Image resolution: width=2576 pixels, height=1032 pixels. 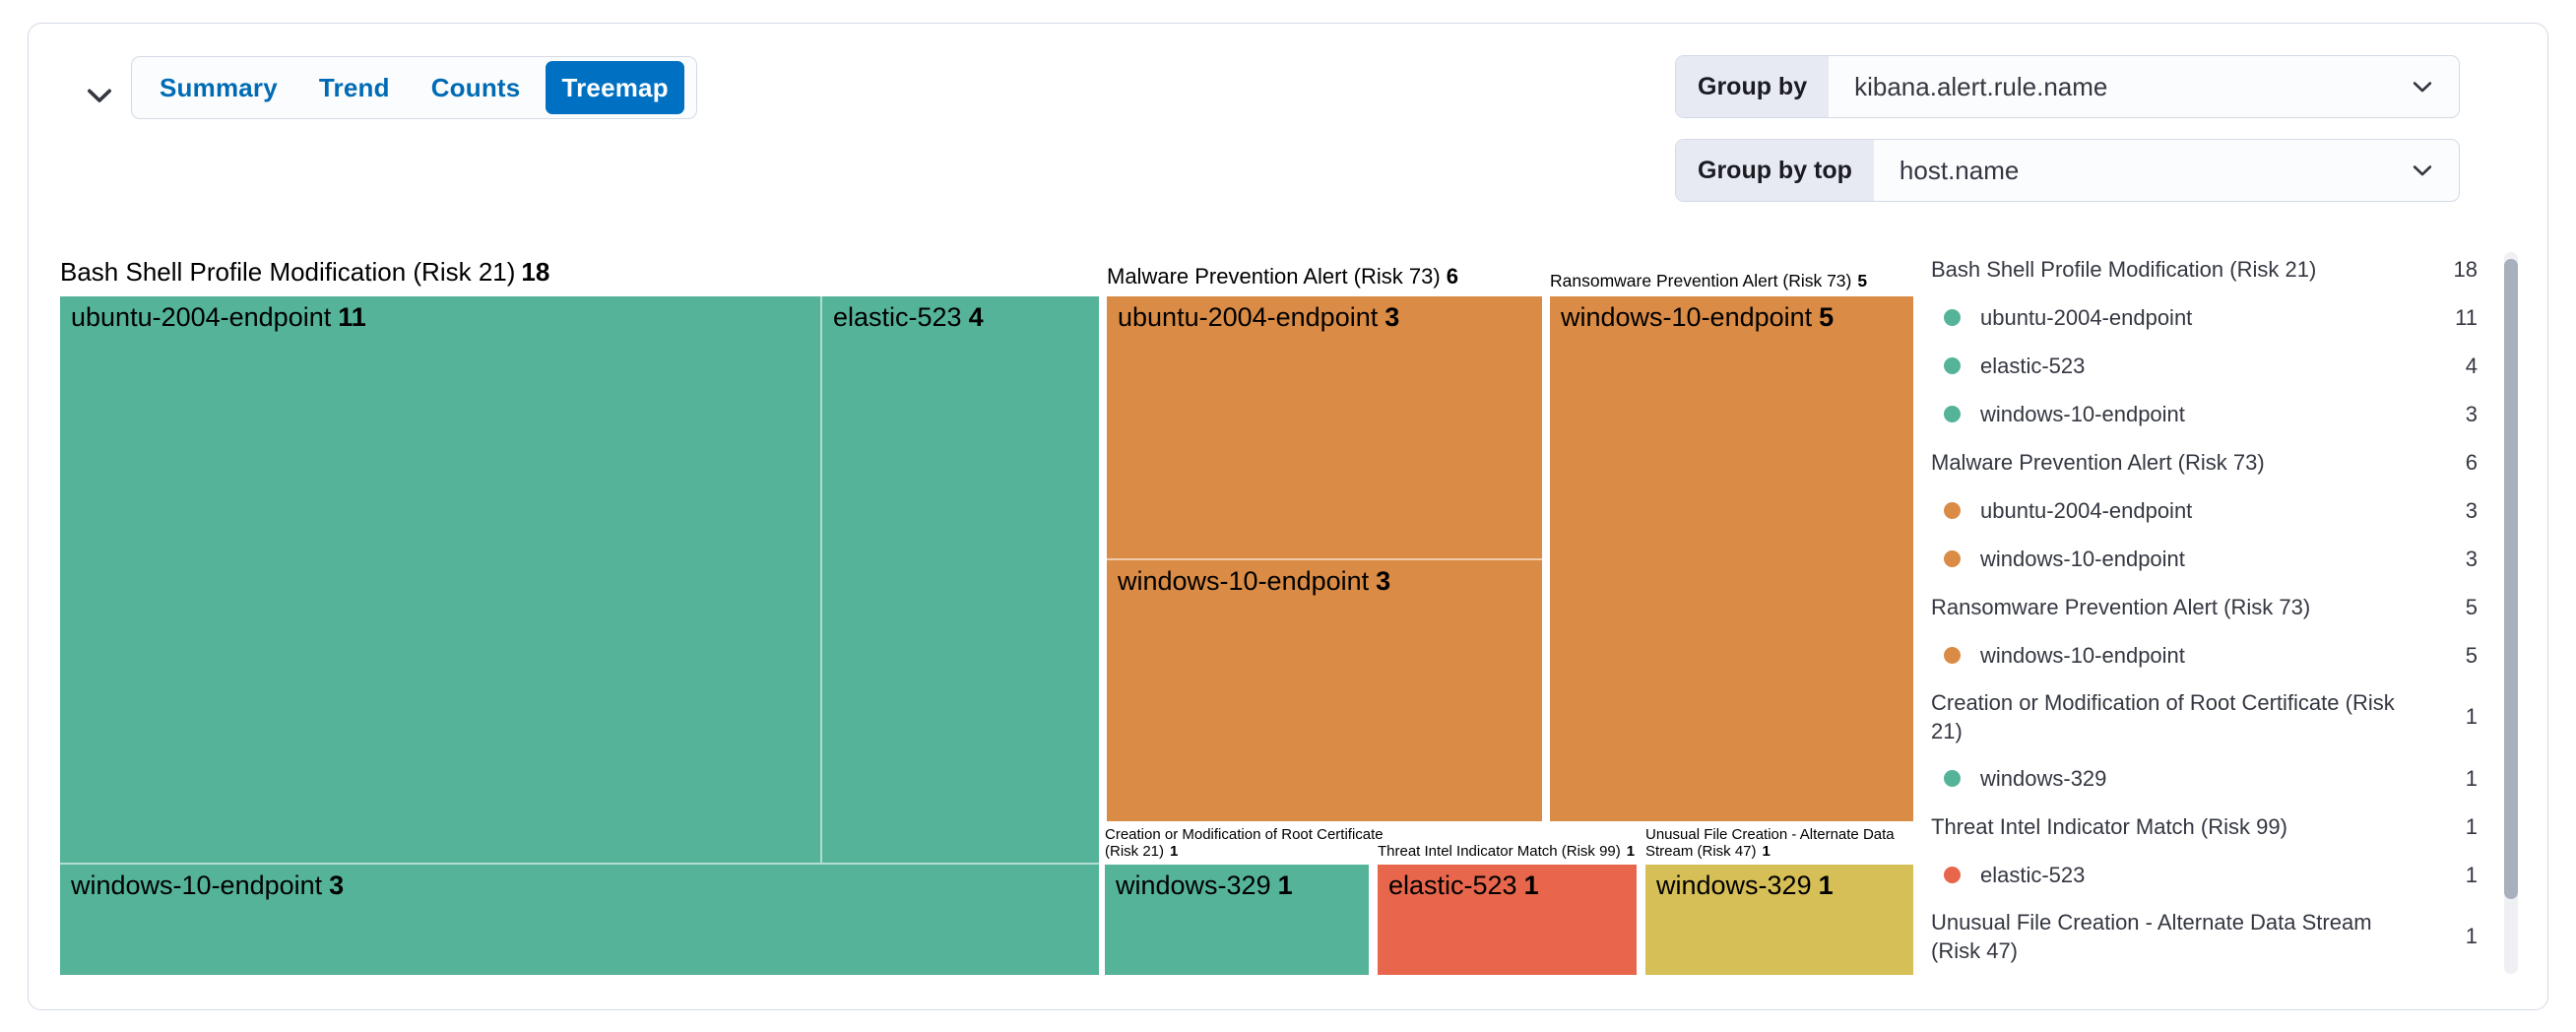 What do you see at coordinates (414, 87) in the screenshot?
I see `view-tab-group: Summary Trend Counts Treemap` at bounding box center [414, 87].